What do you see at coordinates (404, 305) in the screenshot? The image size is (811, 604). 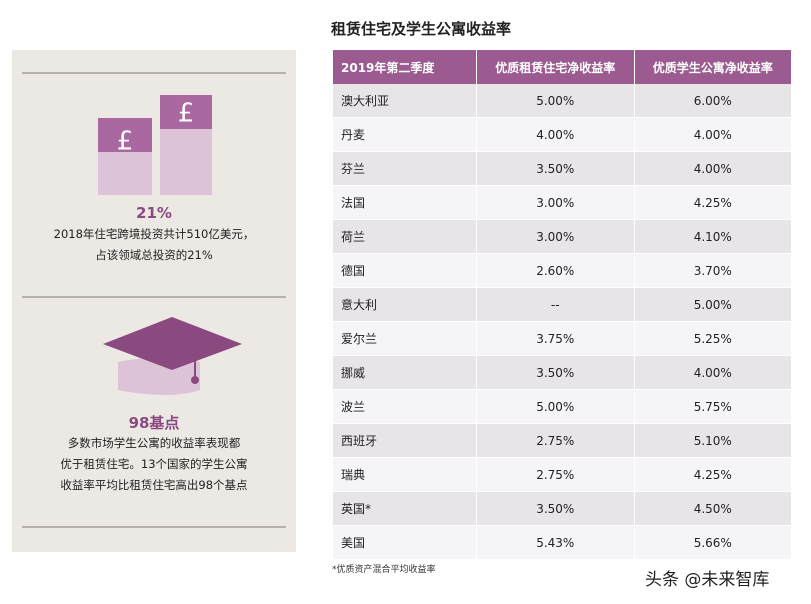 I see `country-cell: 意大利` at bounding box center [404, 305].